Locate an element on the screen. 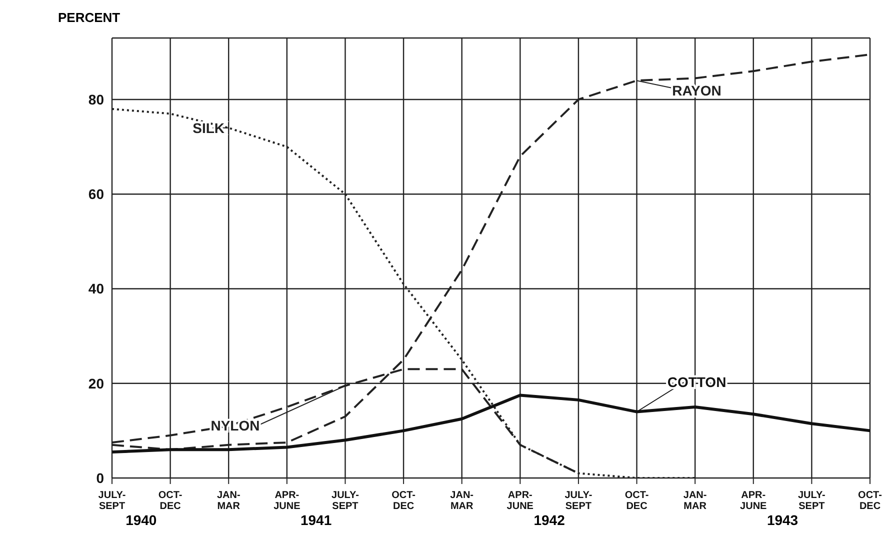  y-tick-label: 20 is located at coordinates (96, 383).